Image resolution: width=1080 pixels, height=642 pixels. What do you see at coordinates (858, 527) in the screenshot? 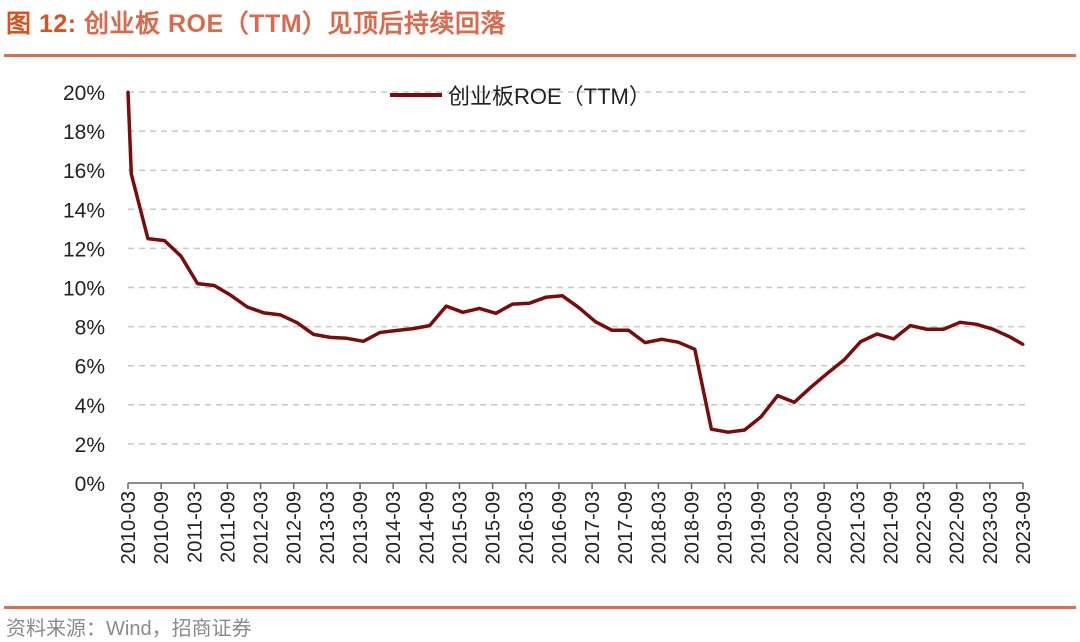
I see `x-tick-label: 2021-03` at bounding box center [858, 527].